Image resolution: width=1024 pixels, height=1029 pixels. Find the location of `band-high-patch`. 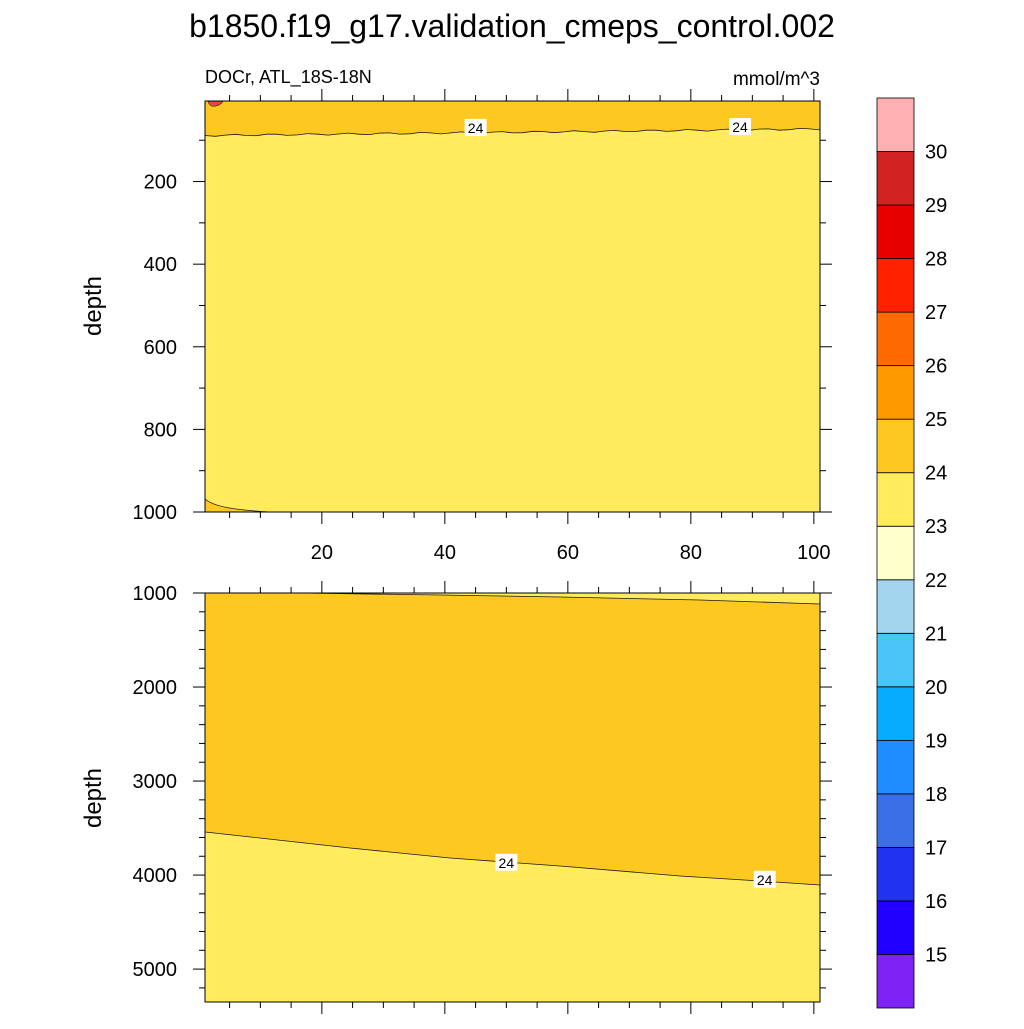

band-high-patch is located at coordinates (215, 103).